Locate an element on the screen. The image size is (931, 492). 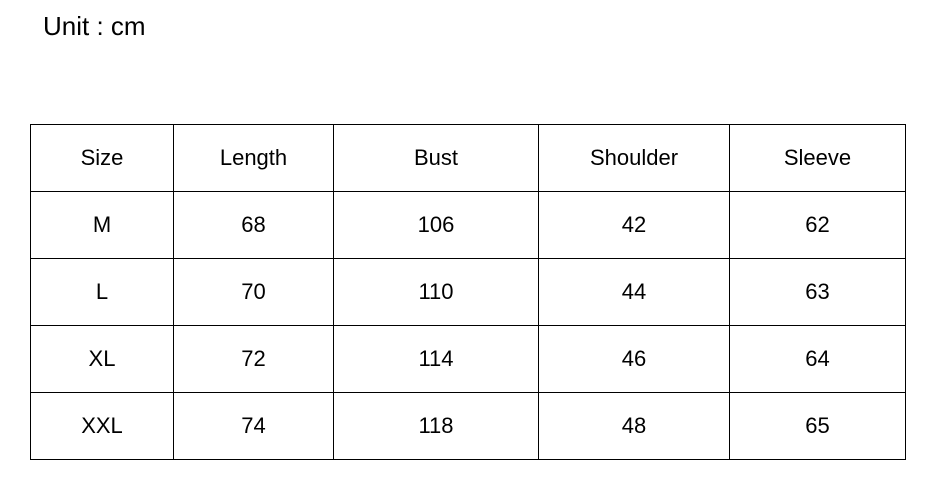
table-cell: M is located at coordinates (102, 225).